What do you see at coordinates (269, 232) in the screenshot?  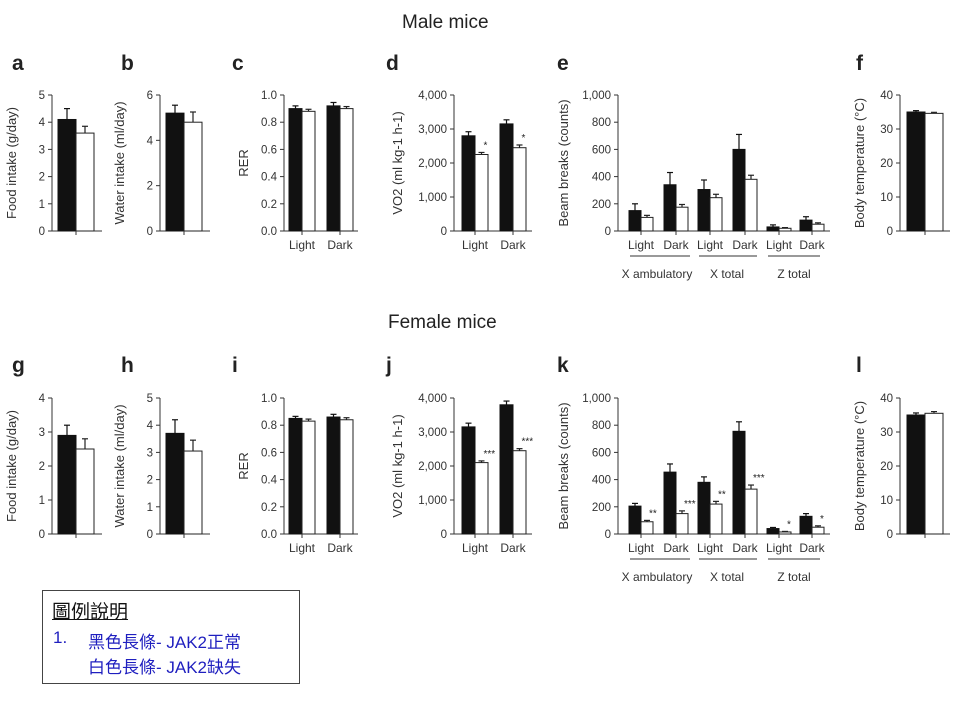 I see `y-tick-label: 0.0` at bounding box center [269, 232].